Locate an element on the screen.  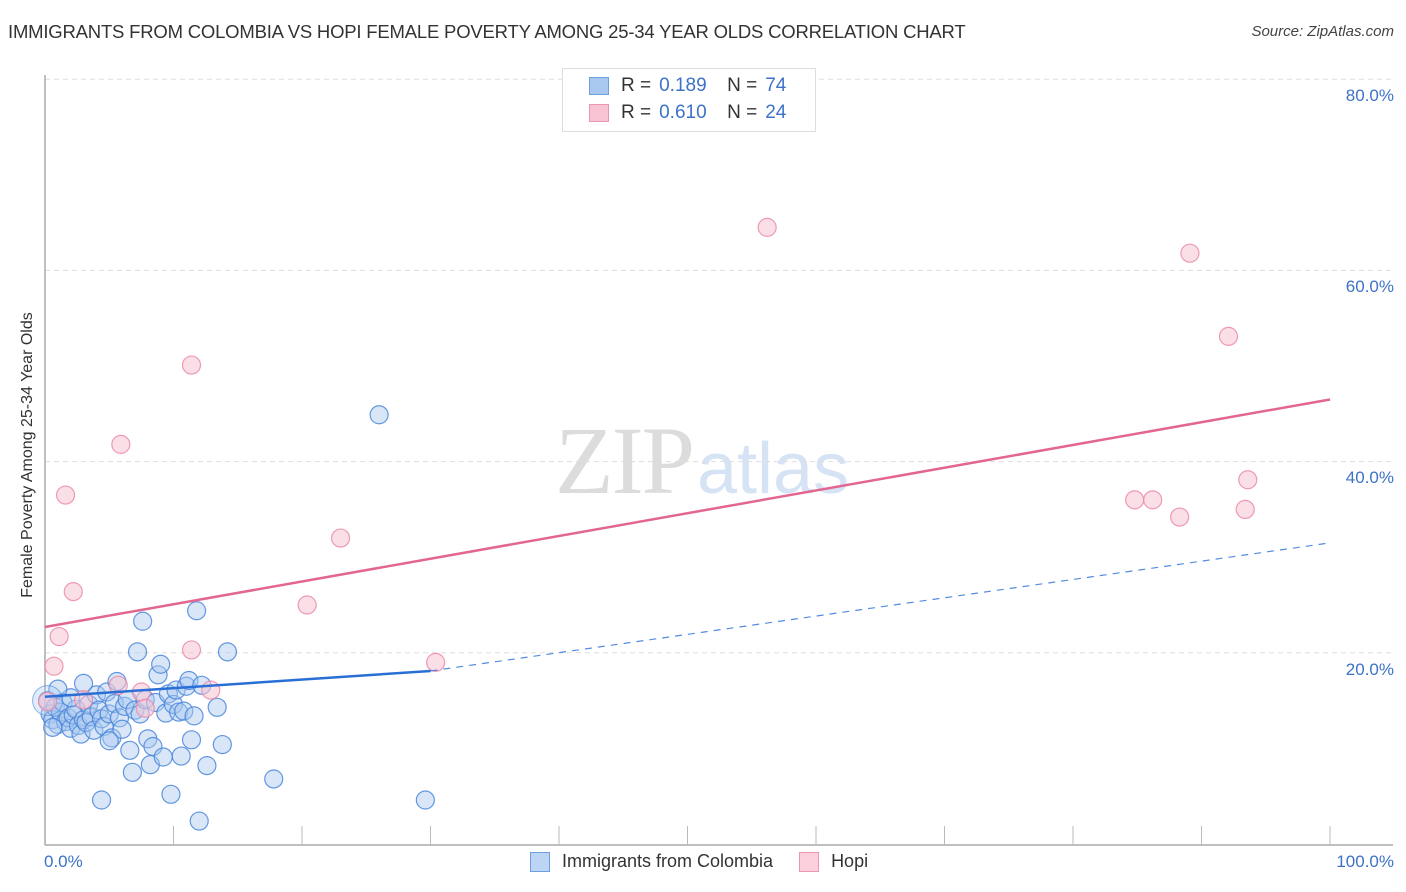
y-tick-60: 60.0% is located at coordinates (1369, 286).